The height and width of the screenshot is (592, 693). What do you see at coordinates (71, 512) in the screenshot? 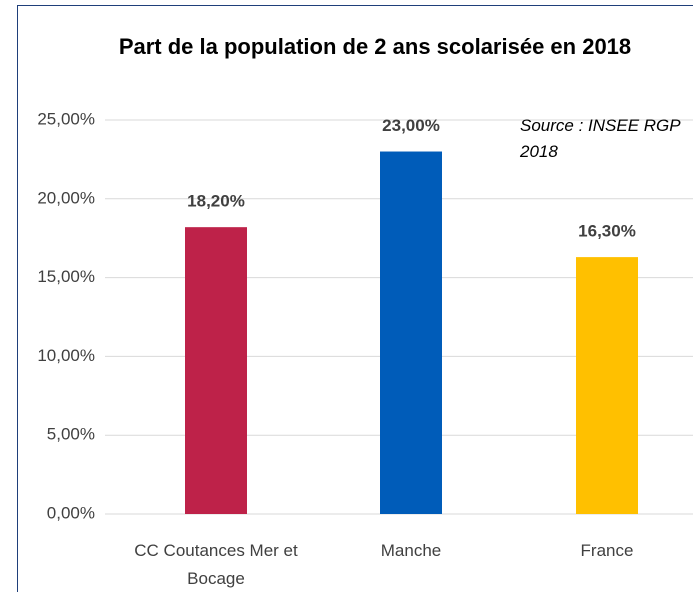
I see `y-tick-label: 0,00%` at bounding box center [71, 512].